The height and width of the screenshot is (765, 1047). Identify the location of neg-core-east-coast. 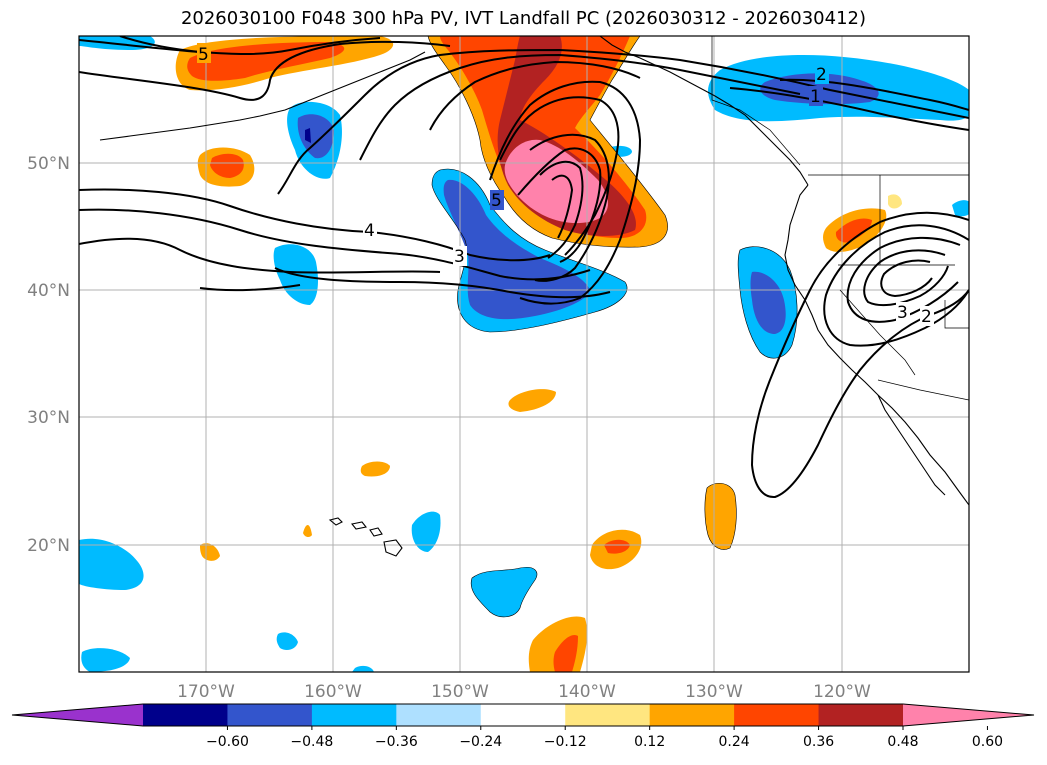
(768, 302).